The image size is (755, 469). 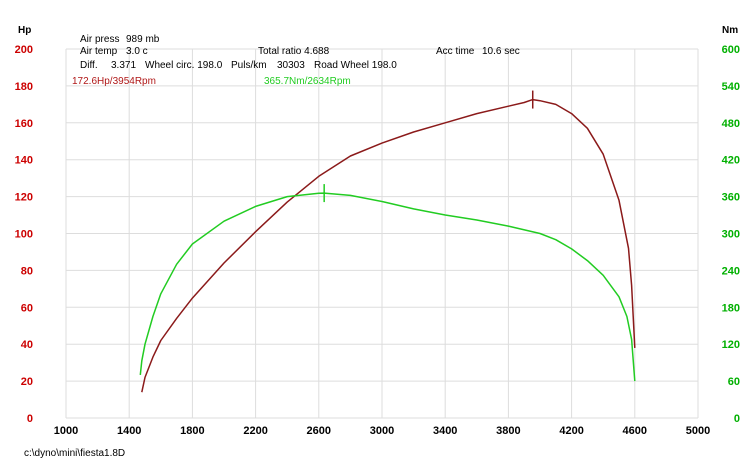 What do you see at coordinates (24, 87) in the screenshot?
I see `y-tick-left: 180` at bounding box center [24, 87].